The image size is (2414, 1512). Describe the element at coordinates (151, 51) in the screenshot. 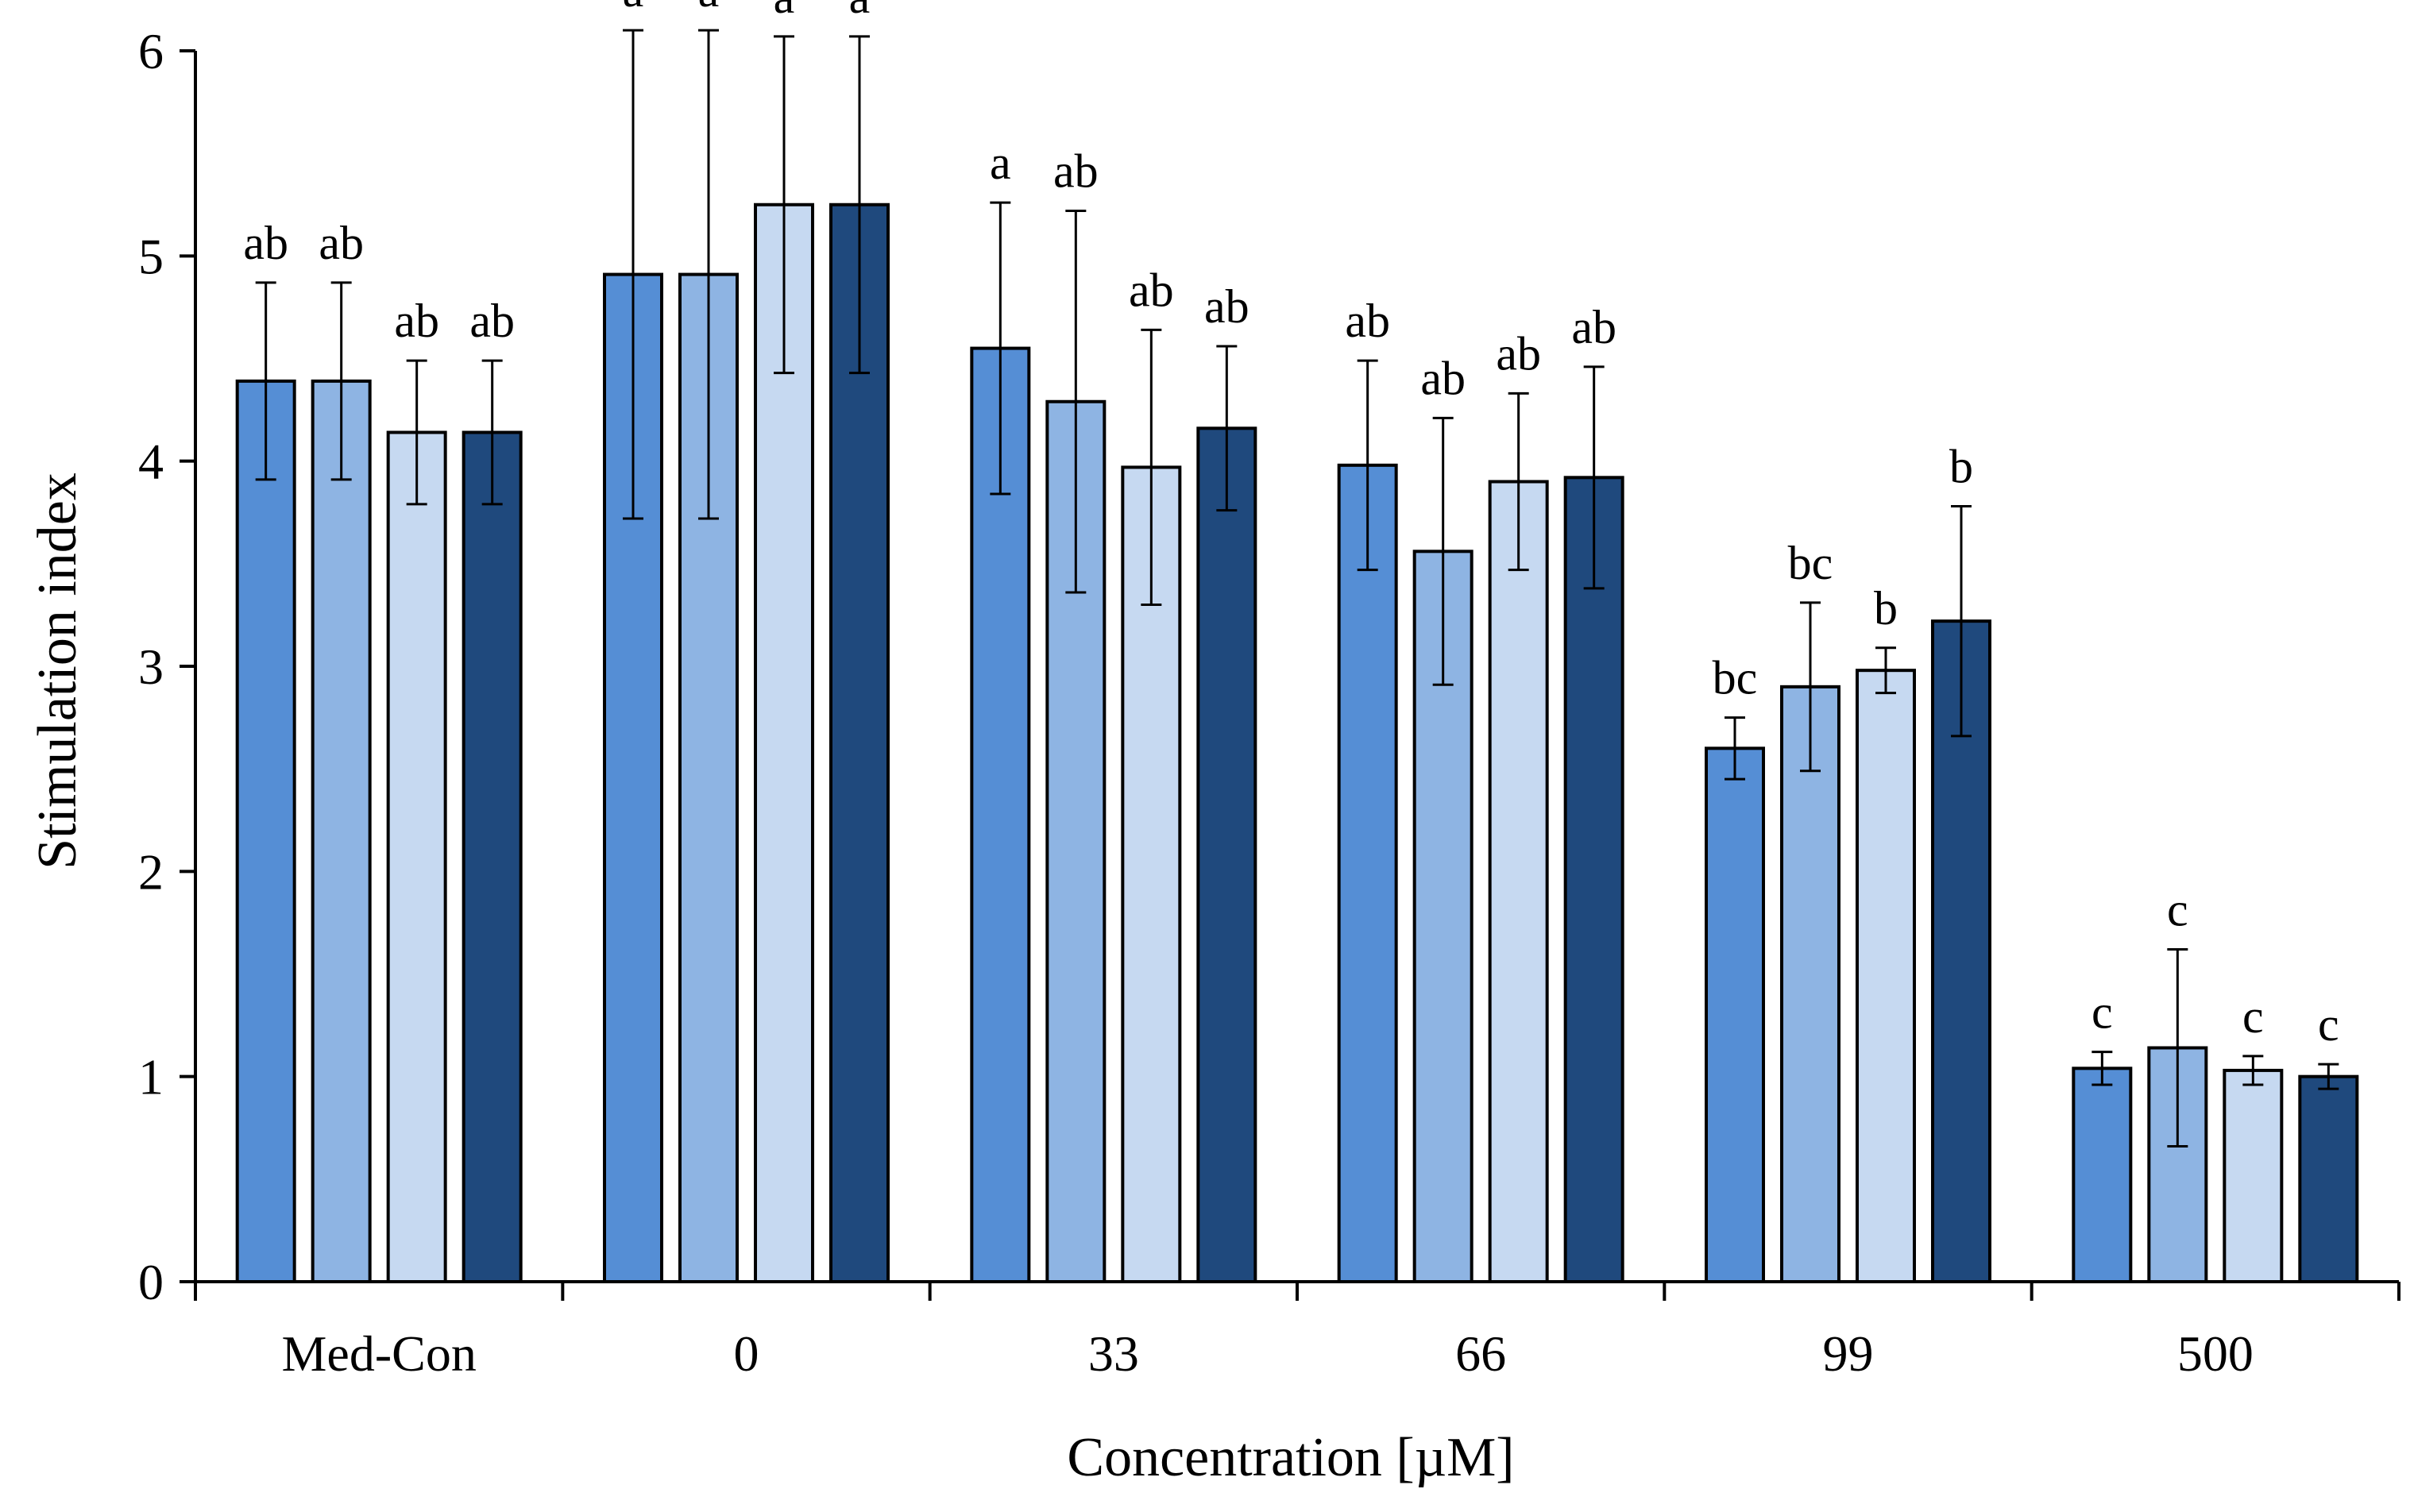

I see `y-tick-label: 6` at that location.